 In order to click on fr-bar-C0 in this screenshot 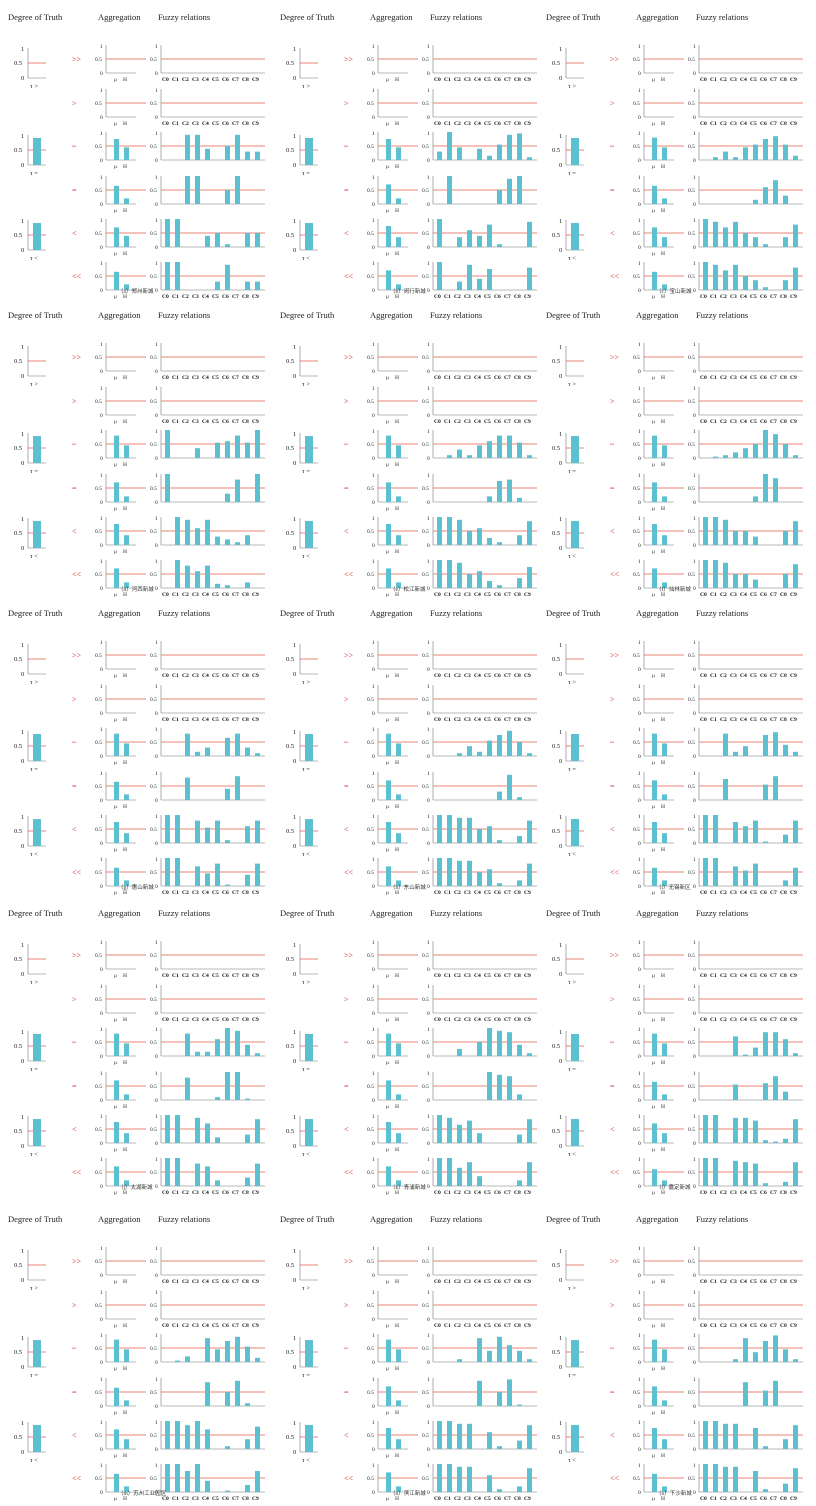, I will do `click(167, 276)`.